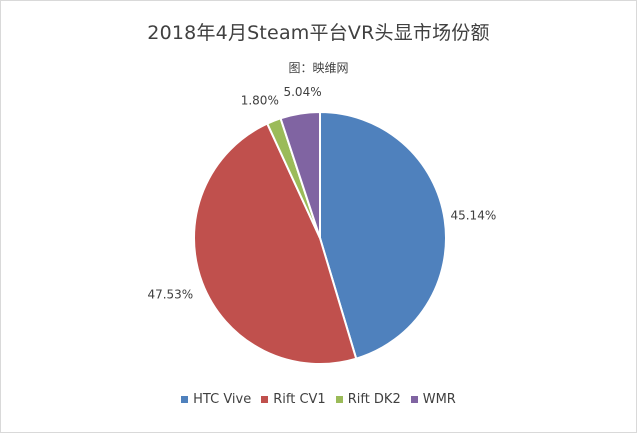 The height and width of the screenshot is (433, 637). What do you see at coordinates (473, 215) in the screenshot?
I see `data-label-htc-vive: 45.14%` at bounding box center [473, 215].